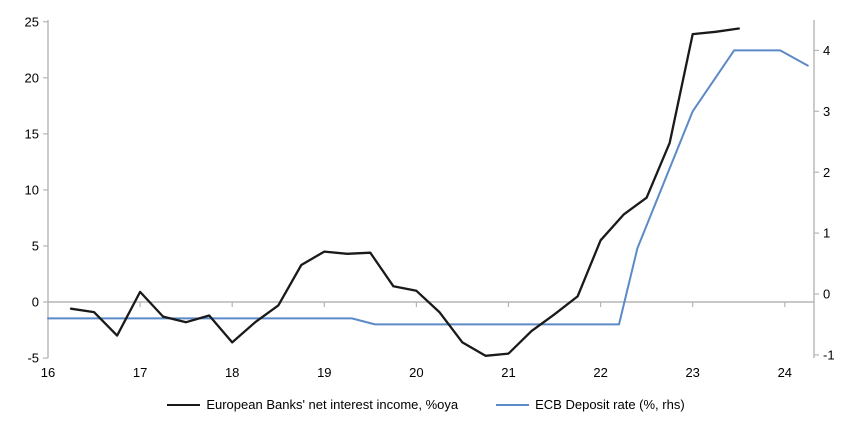  What do you see at coordinates (829, 354) in the screenshot?
I see `right-axis-tick-label: -1` at bounding box center [829, 354].